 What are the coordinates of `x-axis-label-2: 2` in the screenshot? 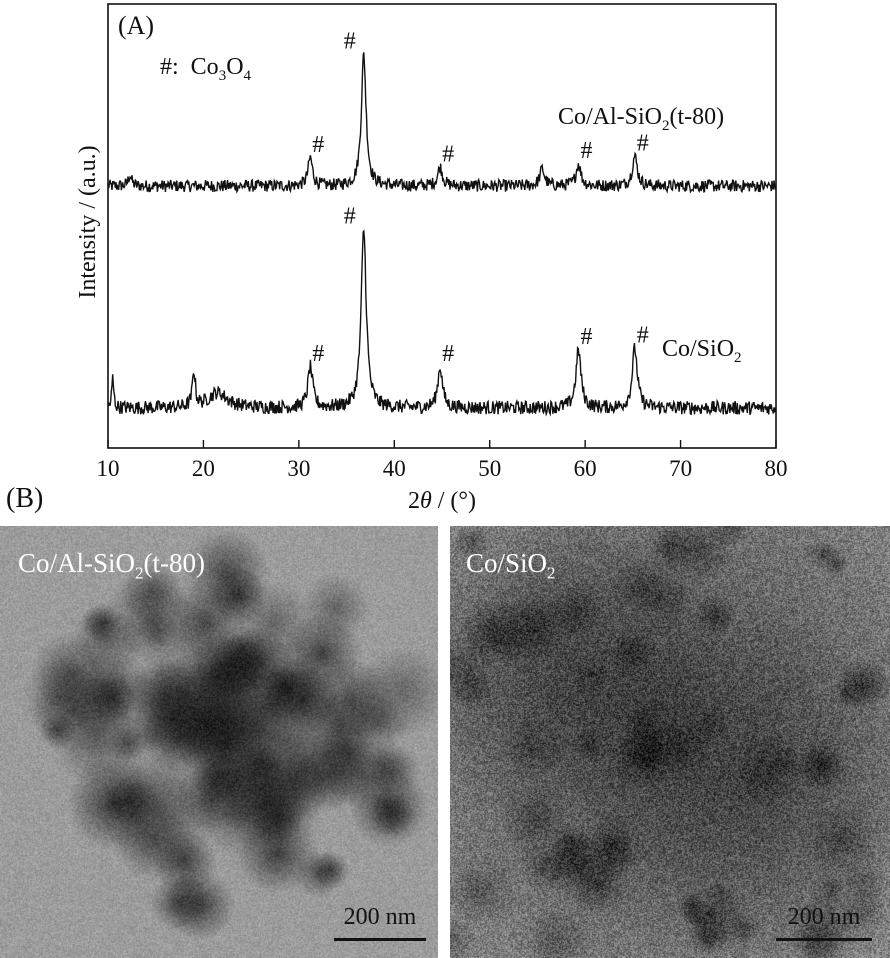 It's located at (414, 501).